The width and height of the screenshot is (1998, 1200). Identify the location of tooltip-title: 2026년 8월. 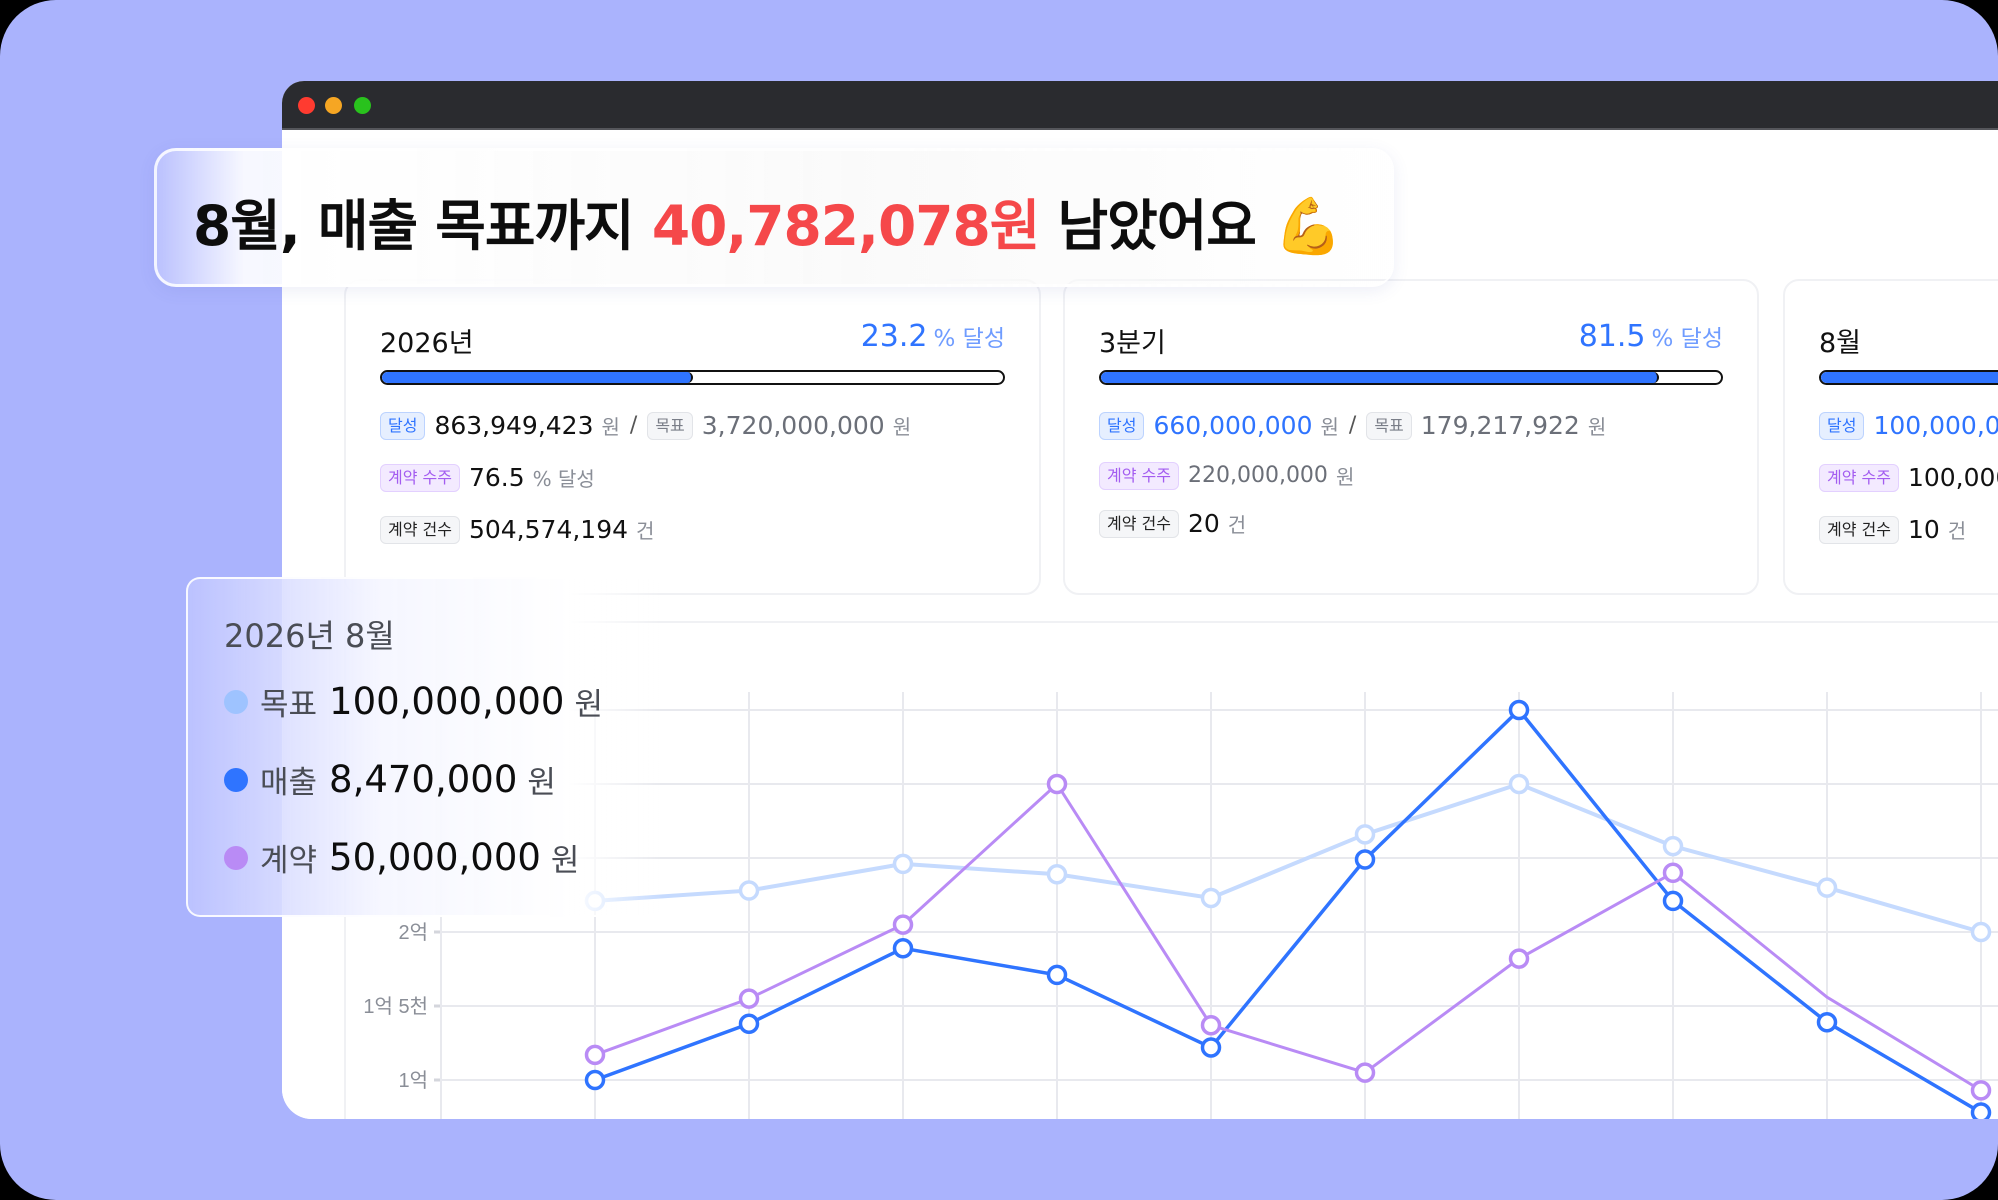
(309, 636).